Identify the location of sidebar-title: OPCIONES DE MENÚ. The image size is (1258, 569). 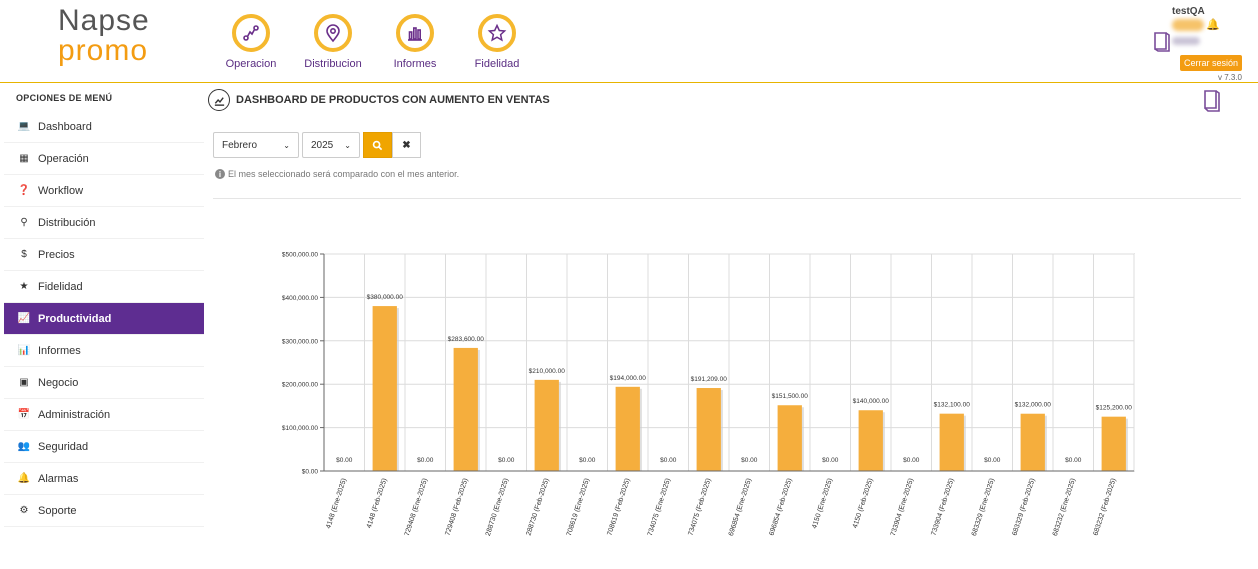
(64, 98).